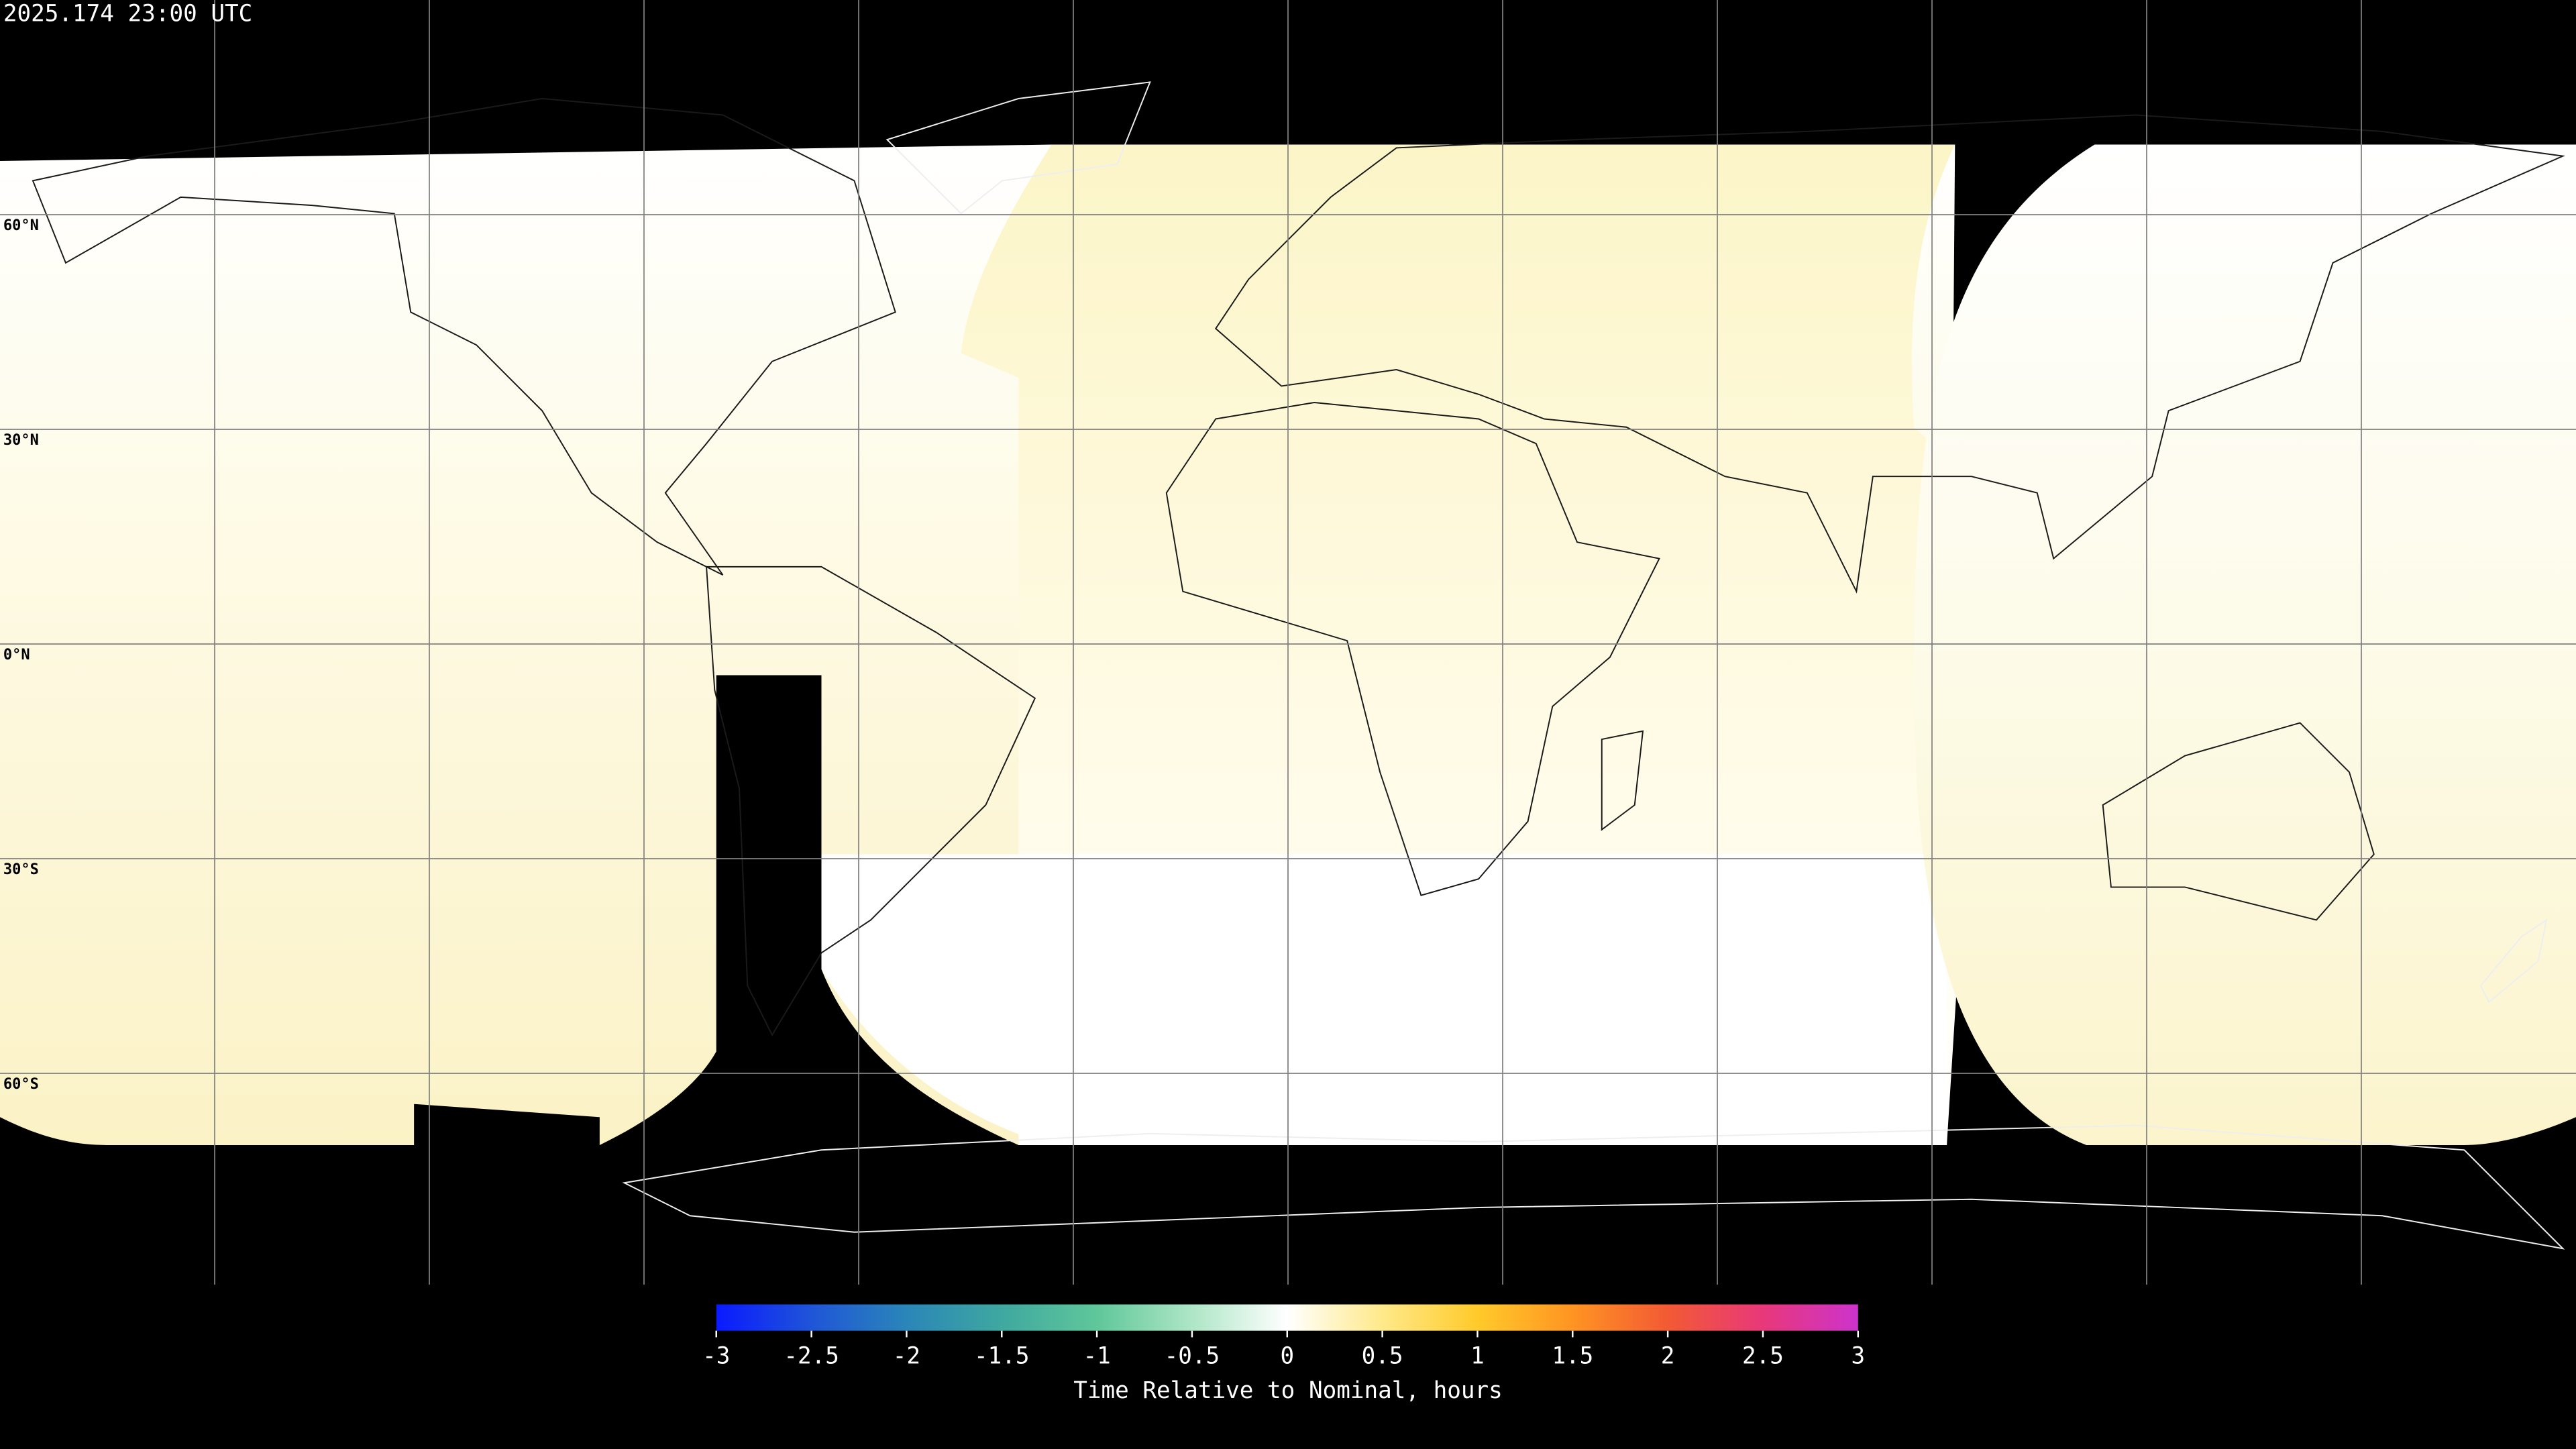  What do you see at coordinates (1572, 1355) in the screenshot?
I see `colorbar-tick-label: 1.5` at bounding box center [1572, 1355].